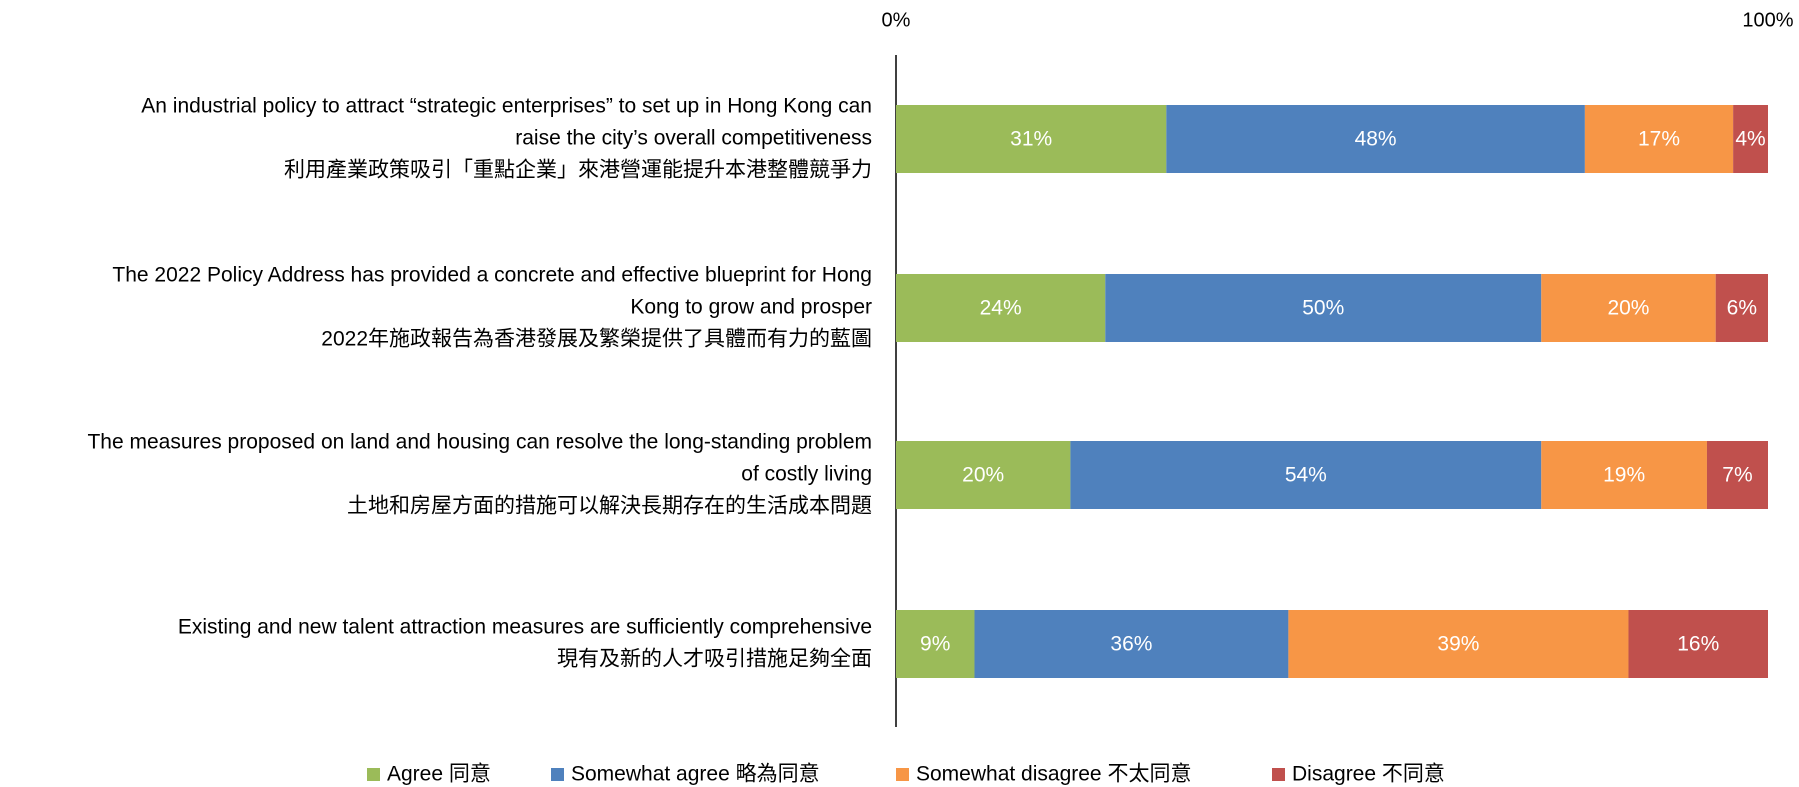 This screenshot has height=787, width=1799. I want to click on value-label: 24%, so click(1001, 308).